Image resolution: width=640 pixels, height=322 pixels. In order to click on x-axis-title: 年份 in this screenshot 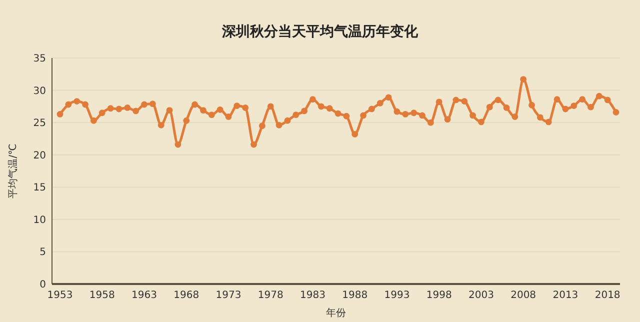, I will do `click(336, 313)`.